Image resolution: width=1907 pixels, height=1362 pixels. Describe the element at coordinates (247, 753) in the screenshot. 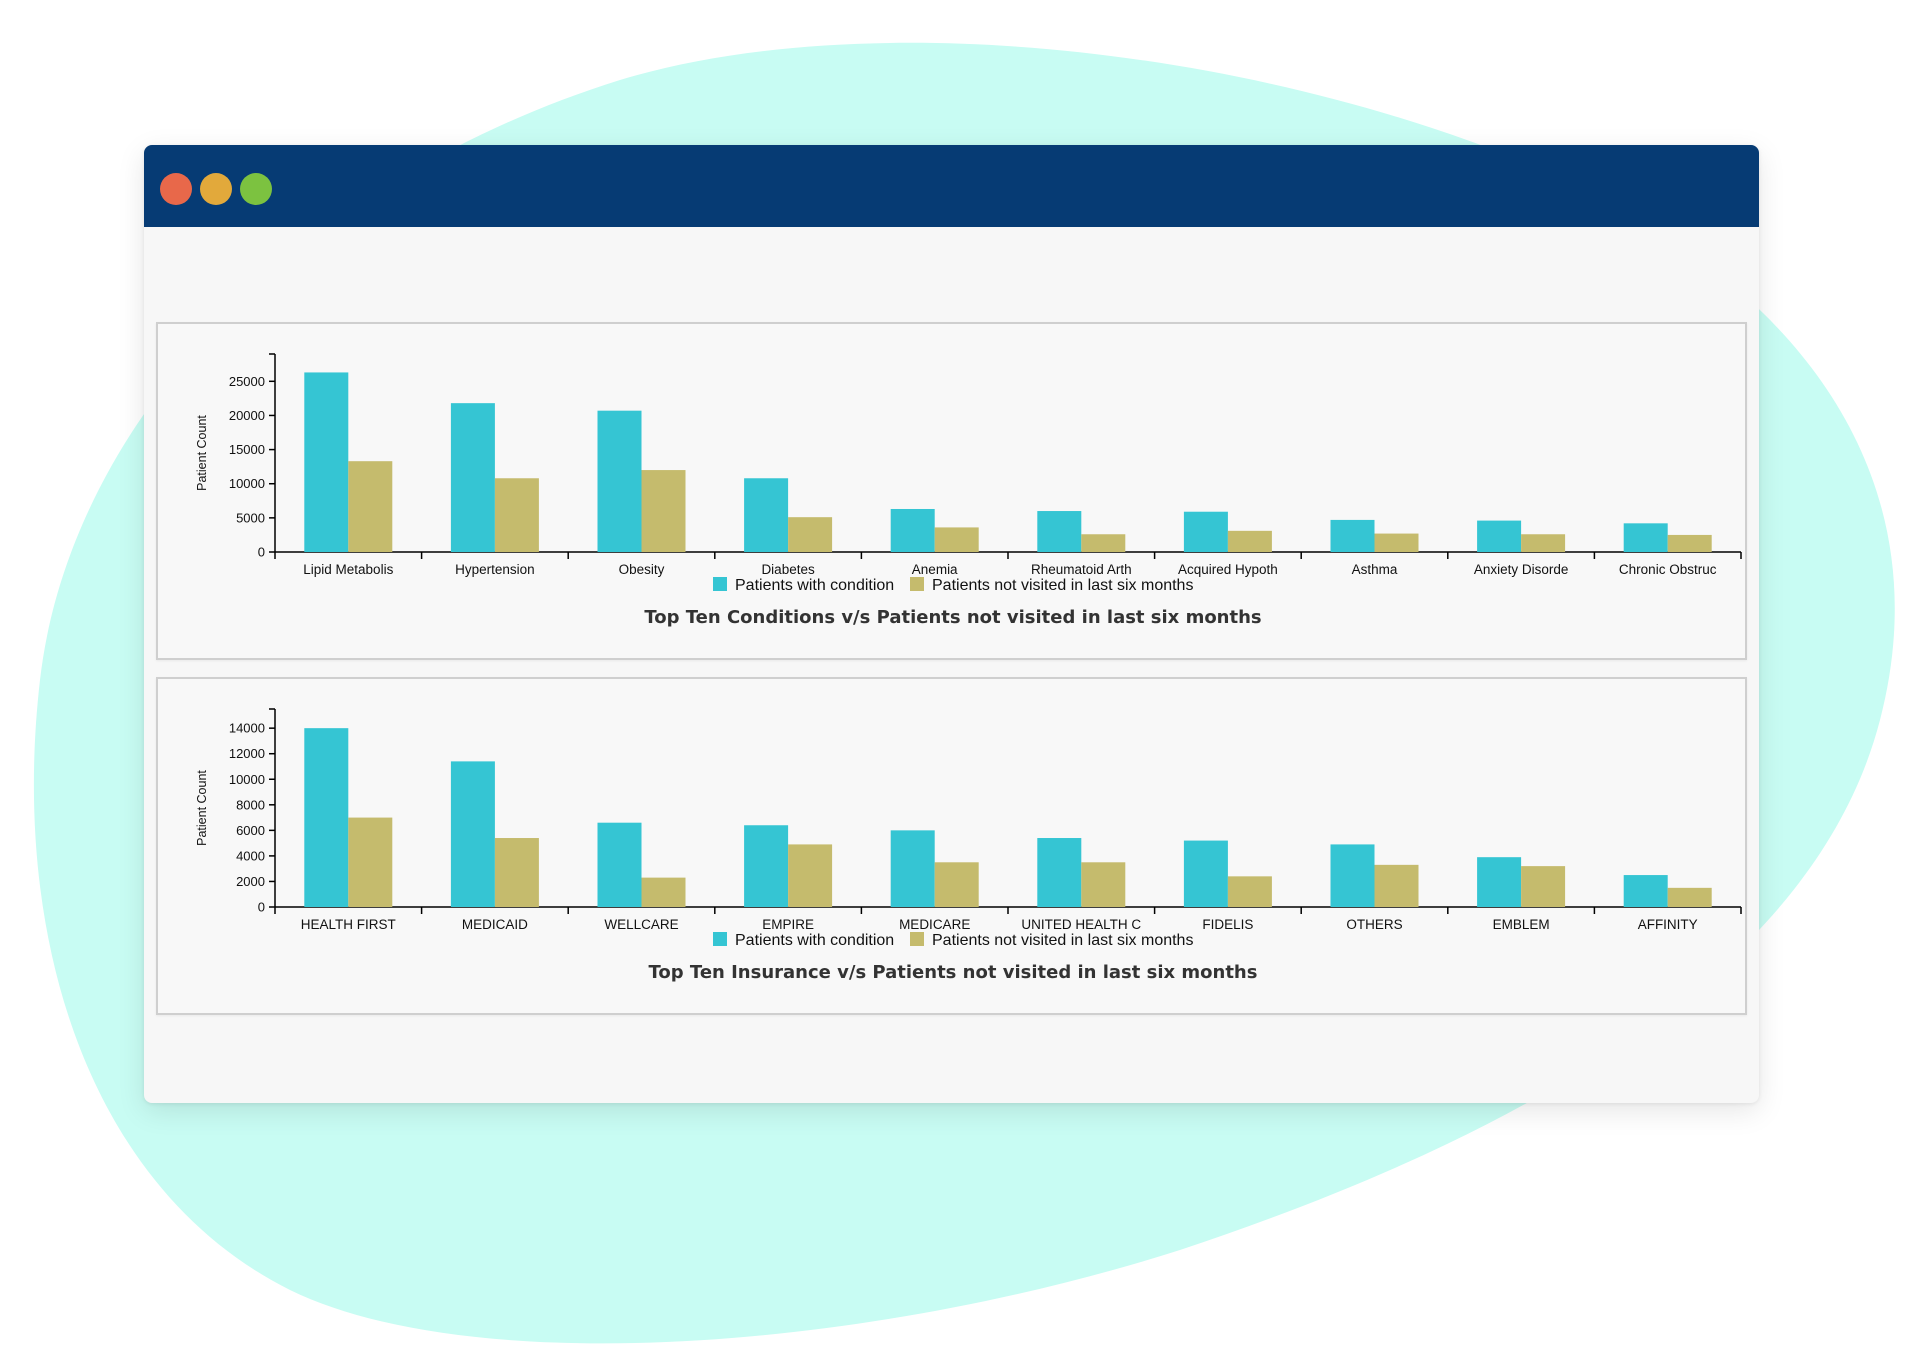

I see `y-tick-label: 12000` at that location.